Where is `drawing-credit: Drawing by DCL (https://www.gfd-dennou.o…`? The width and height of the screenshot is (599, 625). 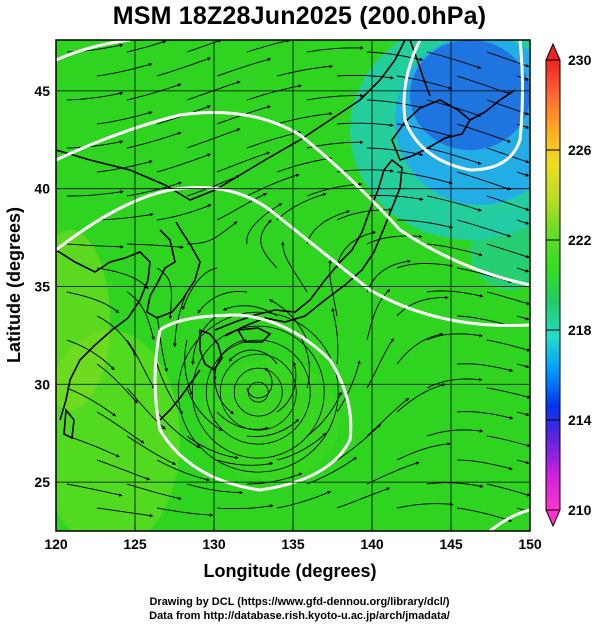
drawing-credit: Drawing by DCL (https://www.gfd-dennou.o… is located at coordinates (299, 602).